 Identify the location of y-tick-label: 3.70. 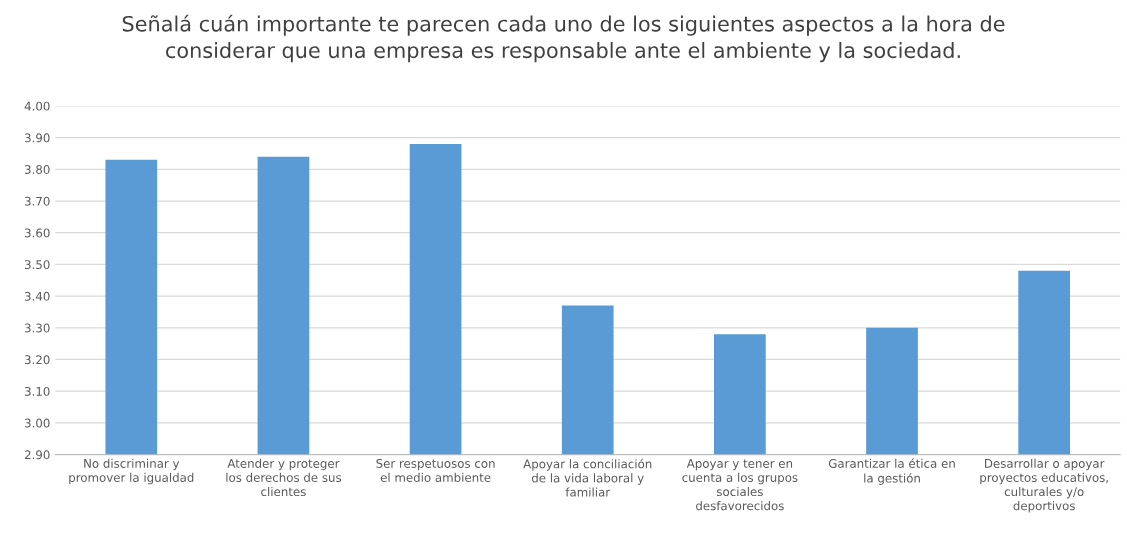
(37, 201).